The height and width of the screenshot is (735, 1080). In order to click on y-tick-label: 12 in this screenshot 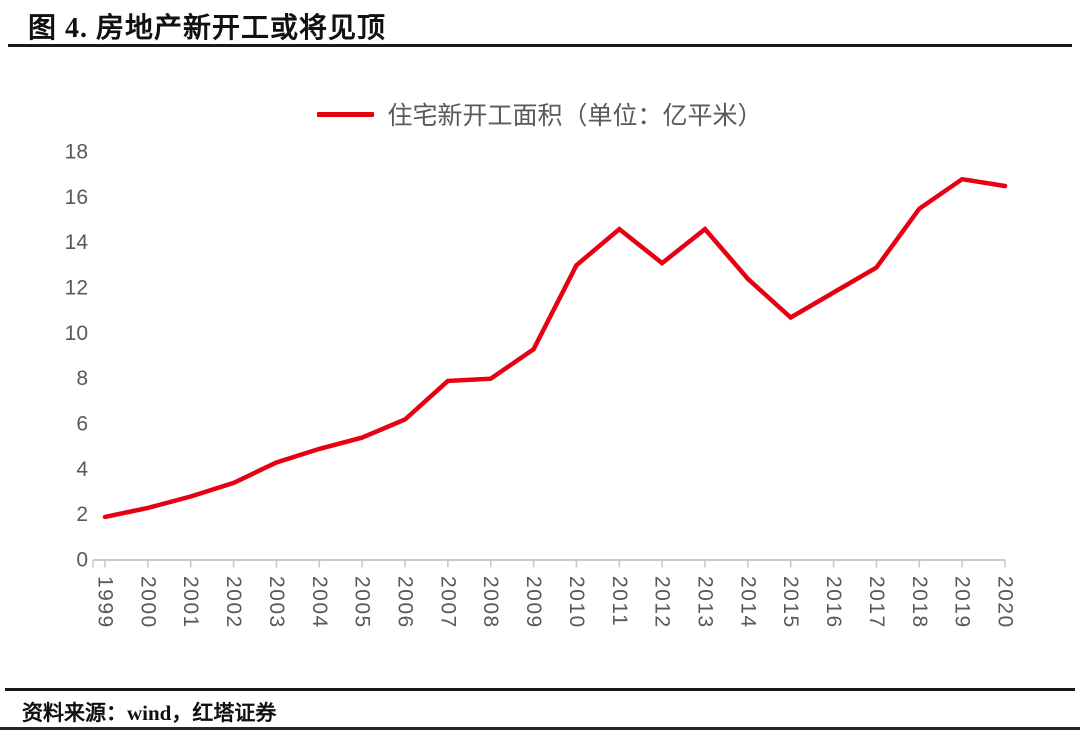, I will do `click(76, 288)`.